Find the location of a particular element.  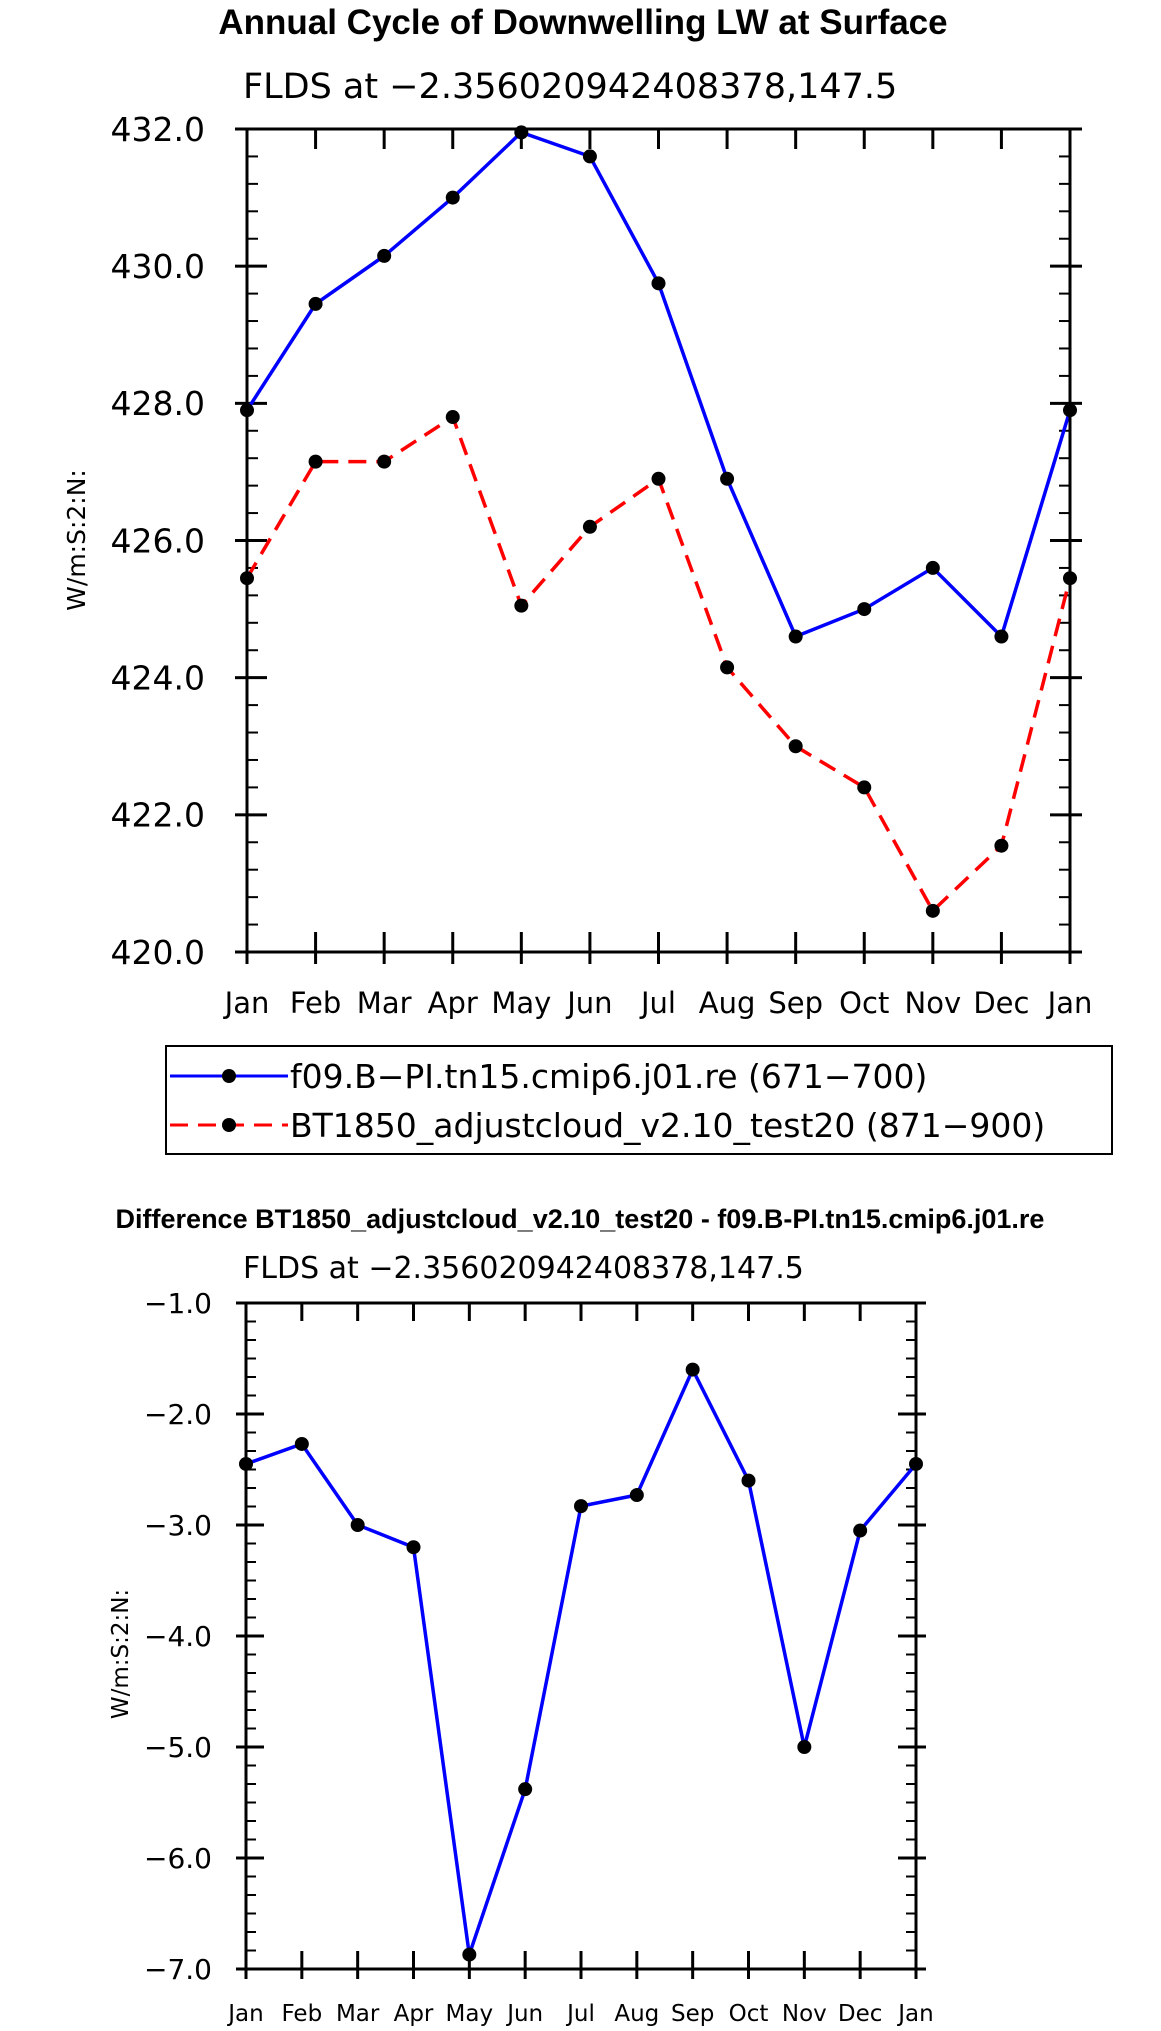

chart2-y-tick-label: −4.0 is located at coordinates (178, 1636).